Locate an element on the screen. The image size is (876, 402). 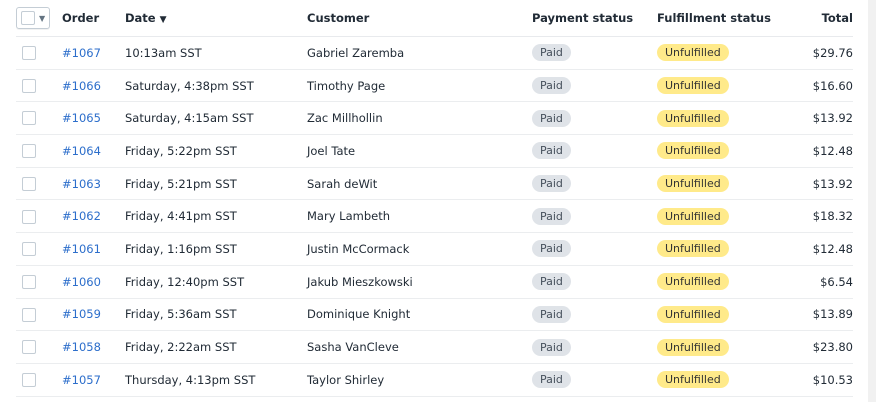
column-payment-status: Payment status is located at coordinates (594, 18).